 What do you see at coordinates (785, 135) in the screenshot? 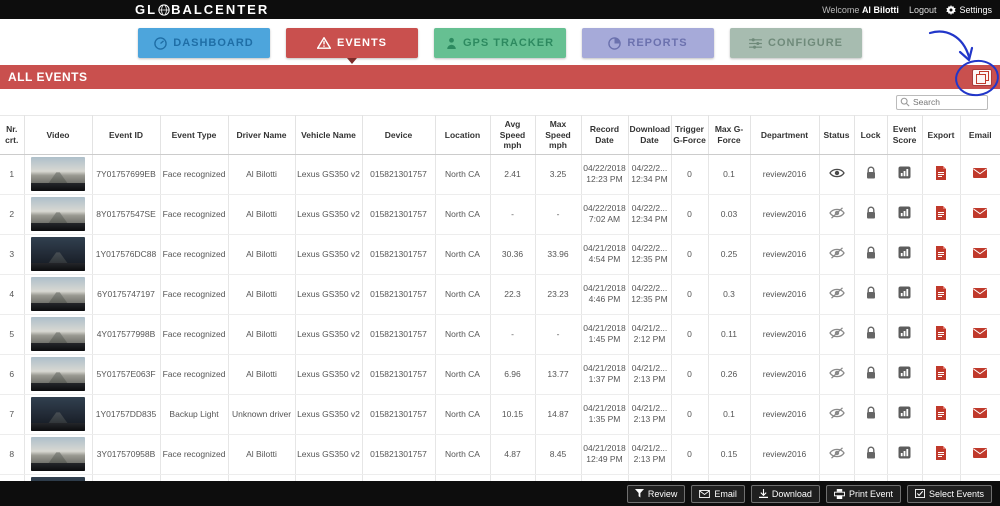
I see `col-header-department: Department` at bounding box center [785, 135].